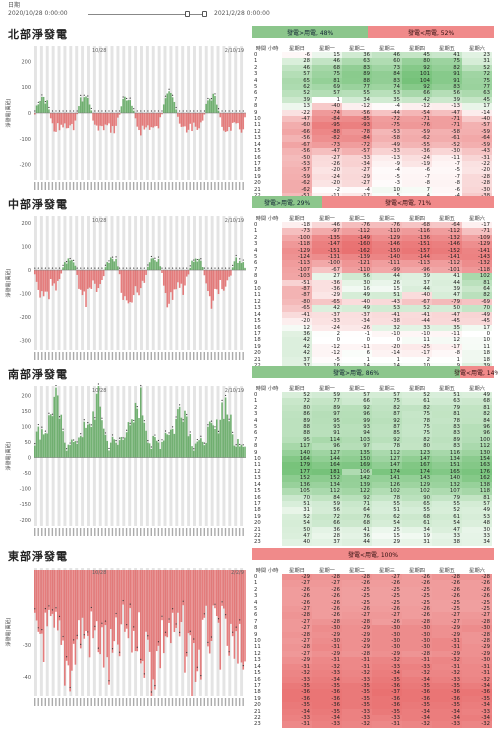 The width and height of the screenshot is (498, 742). Describe the element at coordinates (477, 395) in the screenshot. I see `value-cell: 49` at that location.